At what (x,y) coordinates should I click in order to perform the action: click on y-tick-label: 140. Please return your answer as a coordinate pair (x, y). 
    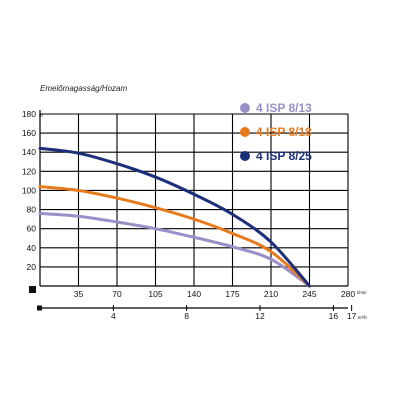
    Looking at the image, I should click on (29, 152).